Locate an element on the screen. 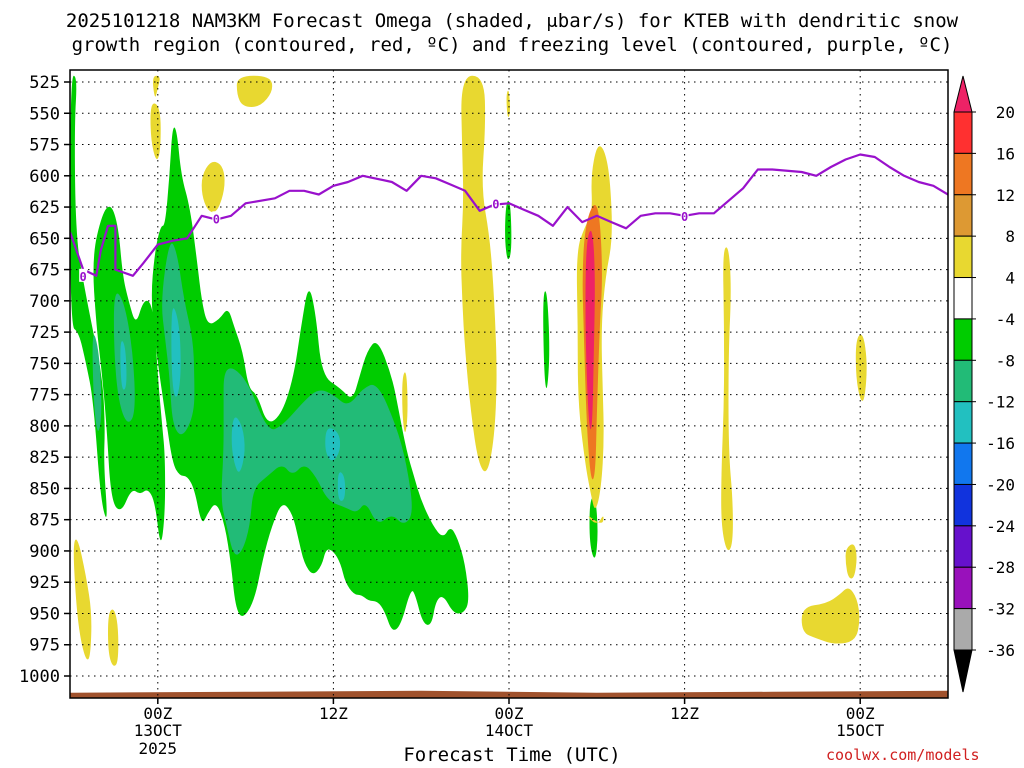 The width and height of the screenshot is (1024, 768). colorbar-label-12: -32 is located at coordinates (1000, 609).